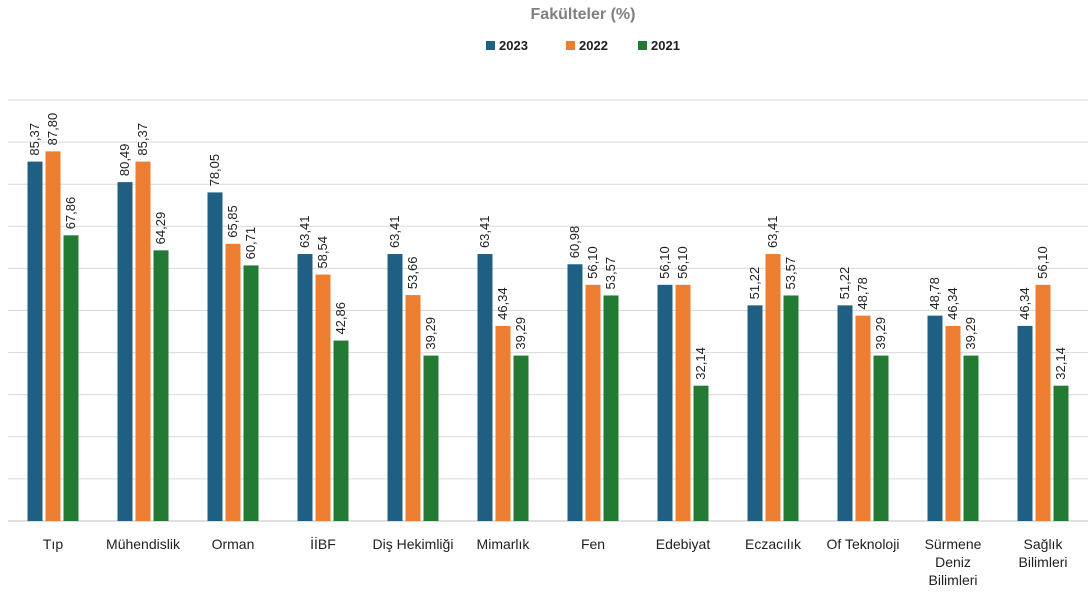 The image size is (1088, 599). What do you see at coordinates (323, 543) in the screenshot?
I see `category-label: İİBF` at bounding box center [323, 543].